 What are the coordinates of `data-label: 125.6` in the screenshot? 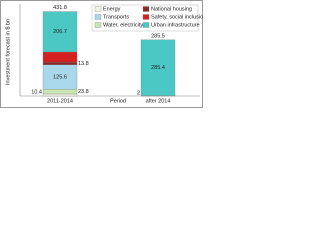 It's located at (60, 77).